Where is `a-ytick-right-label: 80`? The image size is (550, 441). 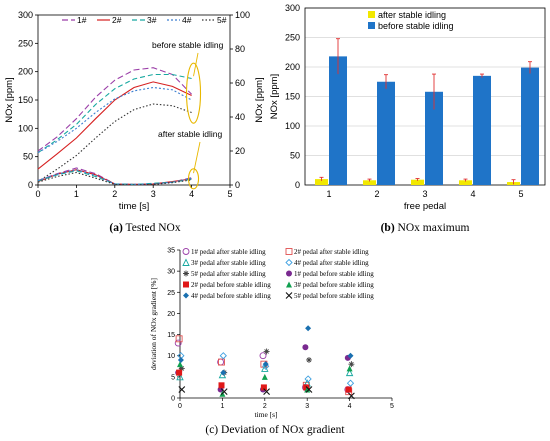
a-ytick-right-label: 80 is located at coordinates (240, 49).